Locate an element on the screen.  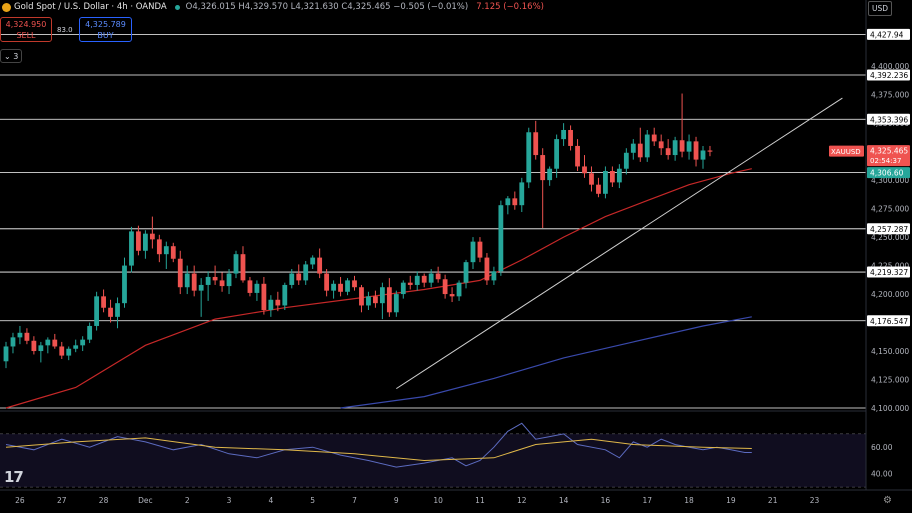
price-label-text: 4,257.287 is located at coordinates (889, 229).